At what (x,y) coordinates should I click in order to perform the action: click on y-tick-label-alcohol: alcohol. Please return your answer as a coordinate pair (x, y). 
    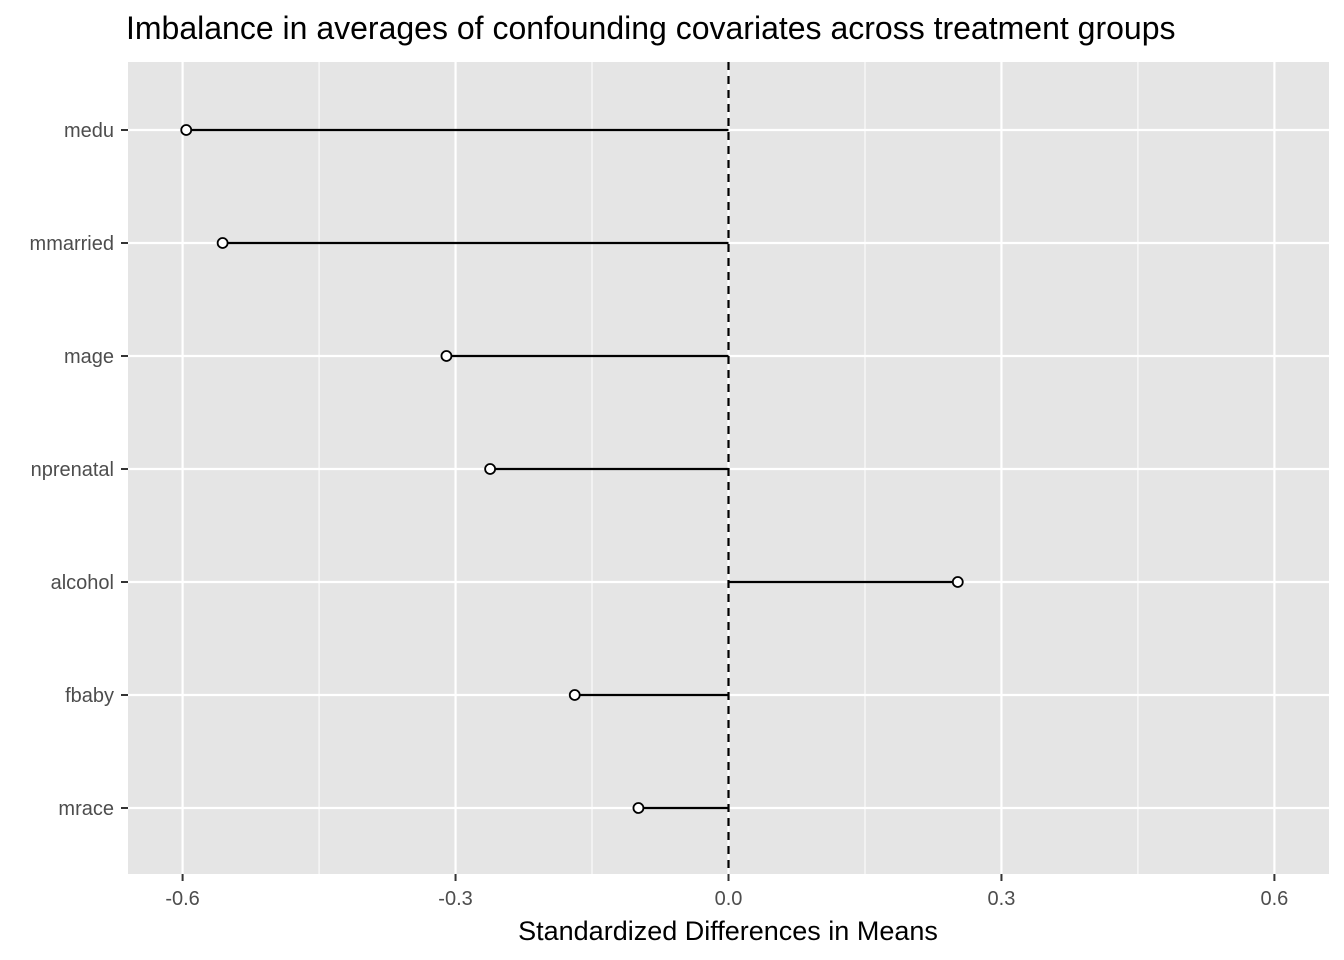
    Looking at the image, I should click on (82, 583).